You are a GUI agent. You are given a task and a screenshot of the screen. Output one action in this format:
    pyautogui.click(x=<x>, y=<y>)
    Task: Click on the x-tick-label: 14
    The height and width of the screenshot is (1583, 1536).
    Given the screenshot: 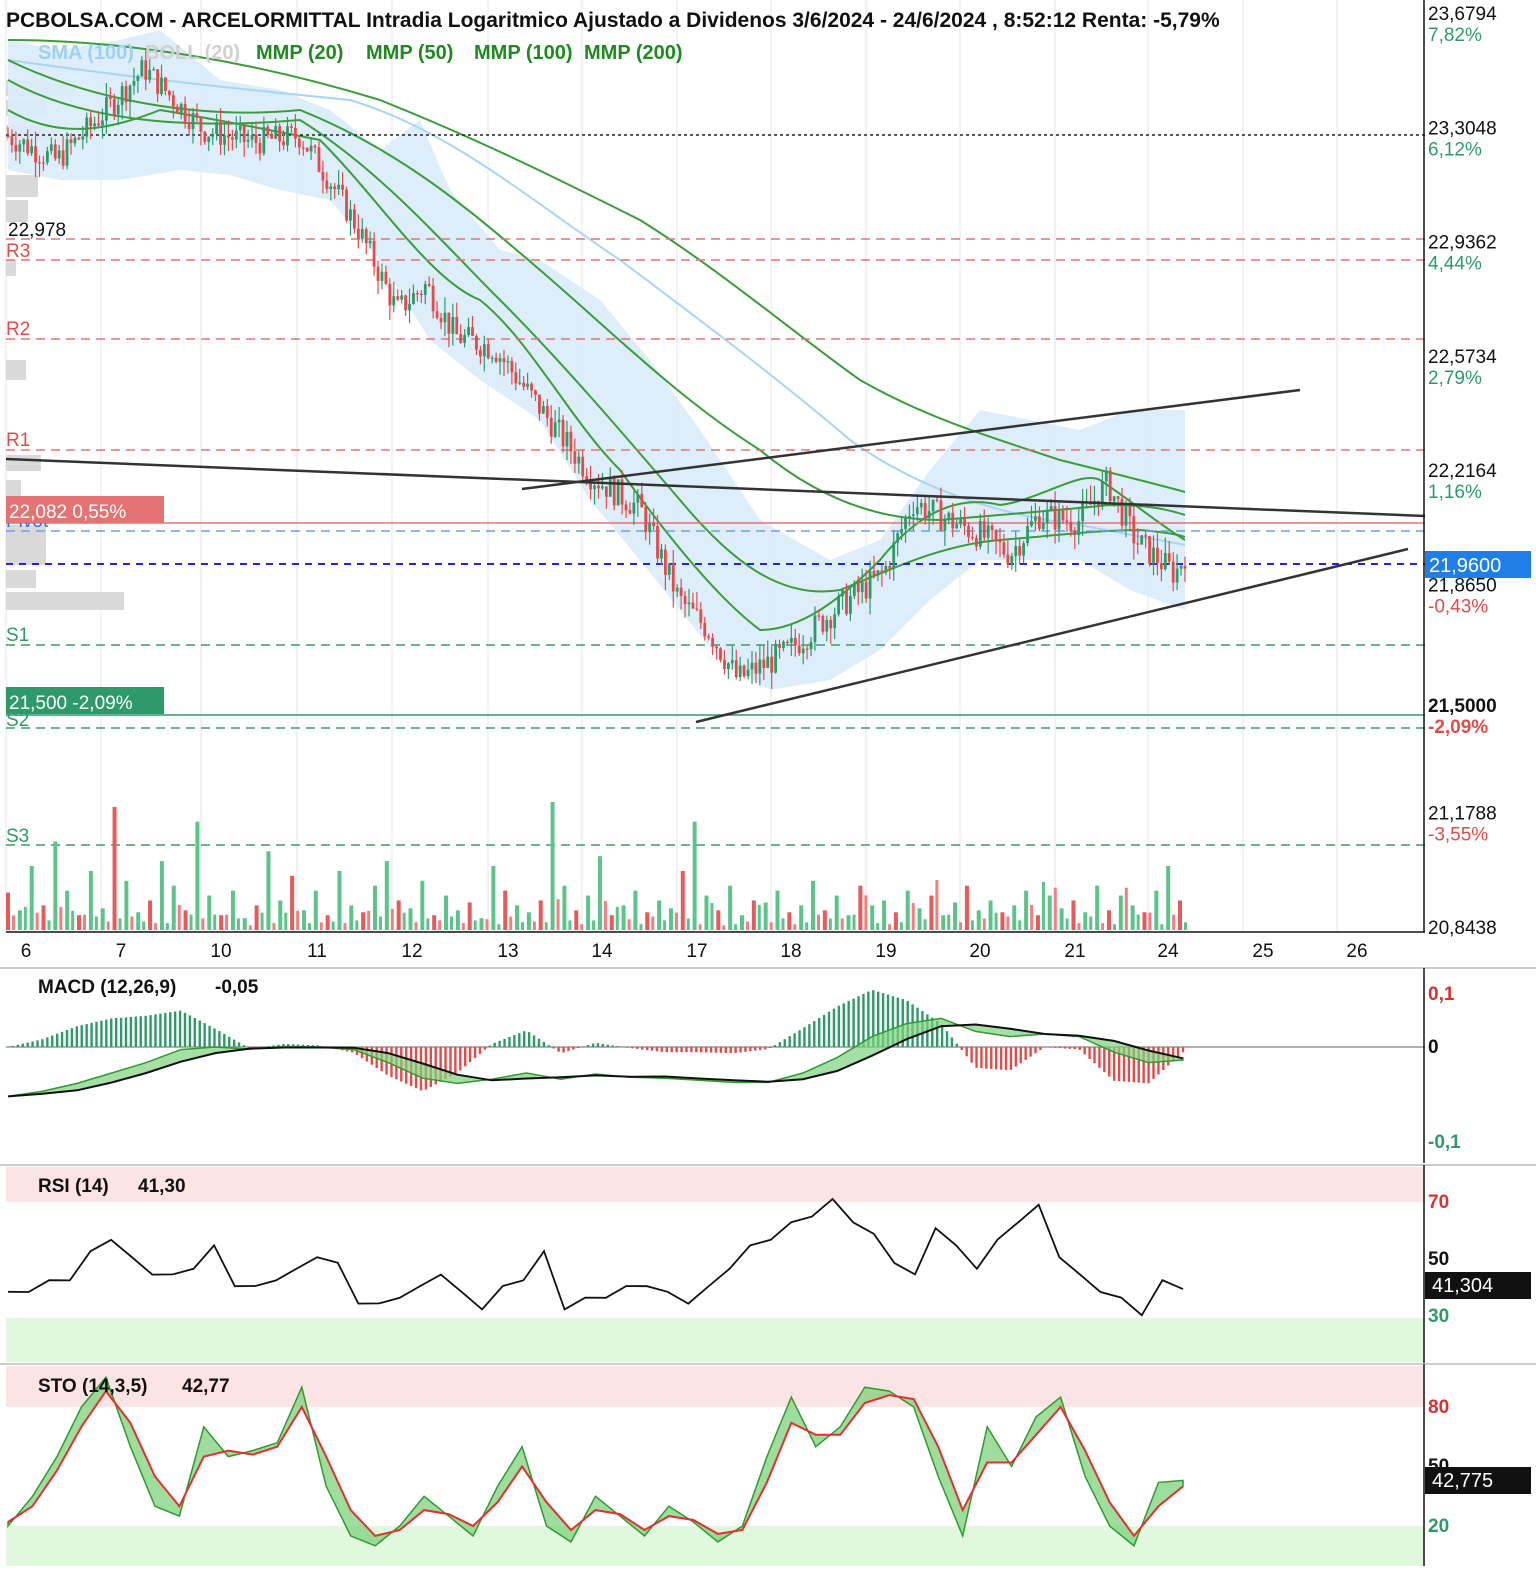 What is the action you would take?
    pyautogui.click(x=602, y=951)
    